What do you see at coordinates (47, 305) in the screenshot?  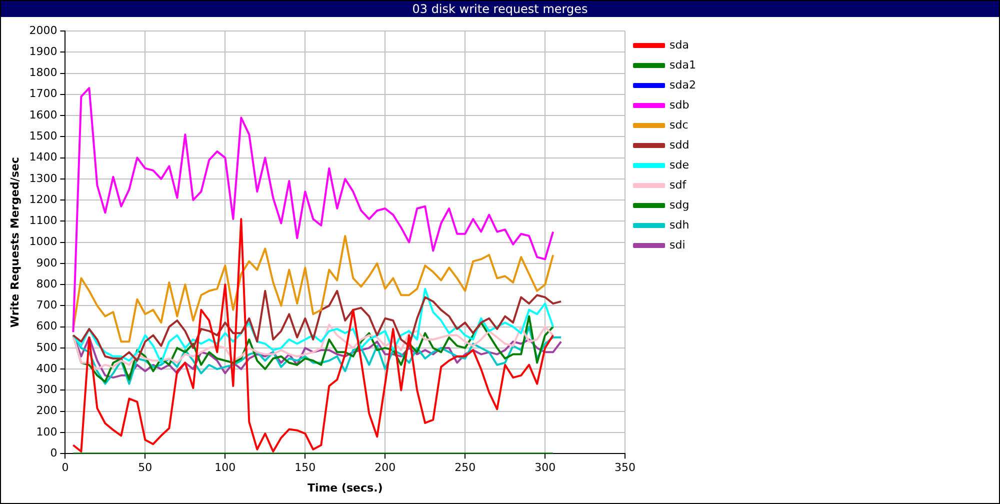 I see `y-tick-label: 700` at bounding box center [47, 305].